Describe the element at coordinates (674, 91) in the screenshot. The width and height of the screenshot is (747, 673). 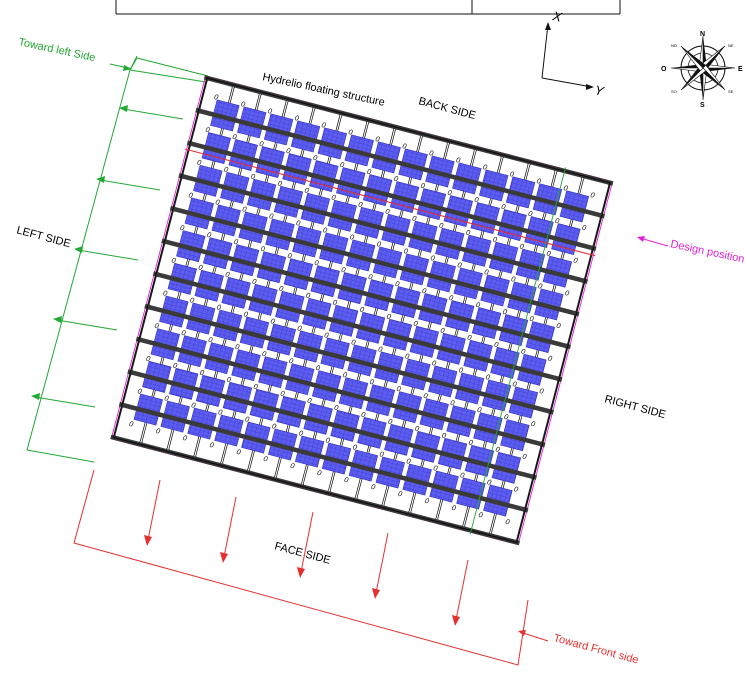
I see `compass-so: SO` at that location.